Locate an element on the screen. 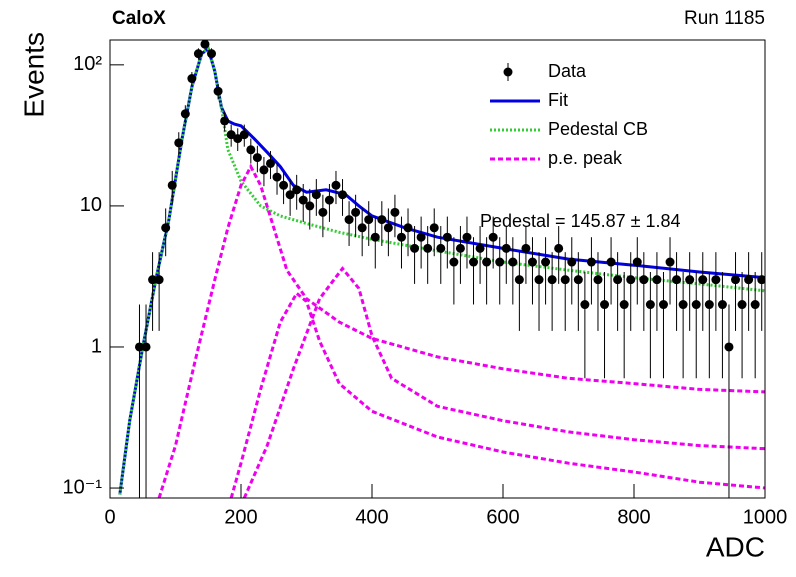 The image size is (796, 577). x-tick-label: 600 is located at coordinates (502, 517).